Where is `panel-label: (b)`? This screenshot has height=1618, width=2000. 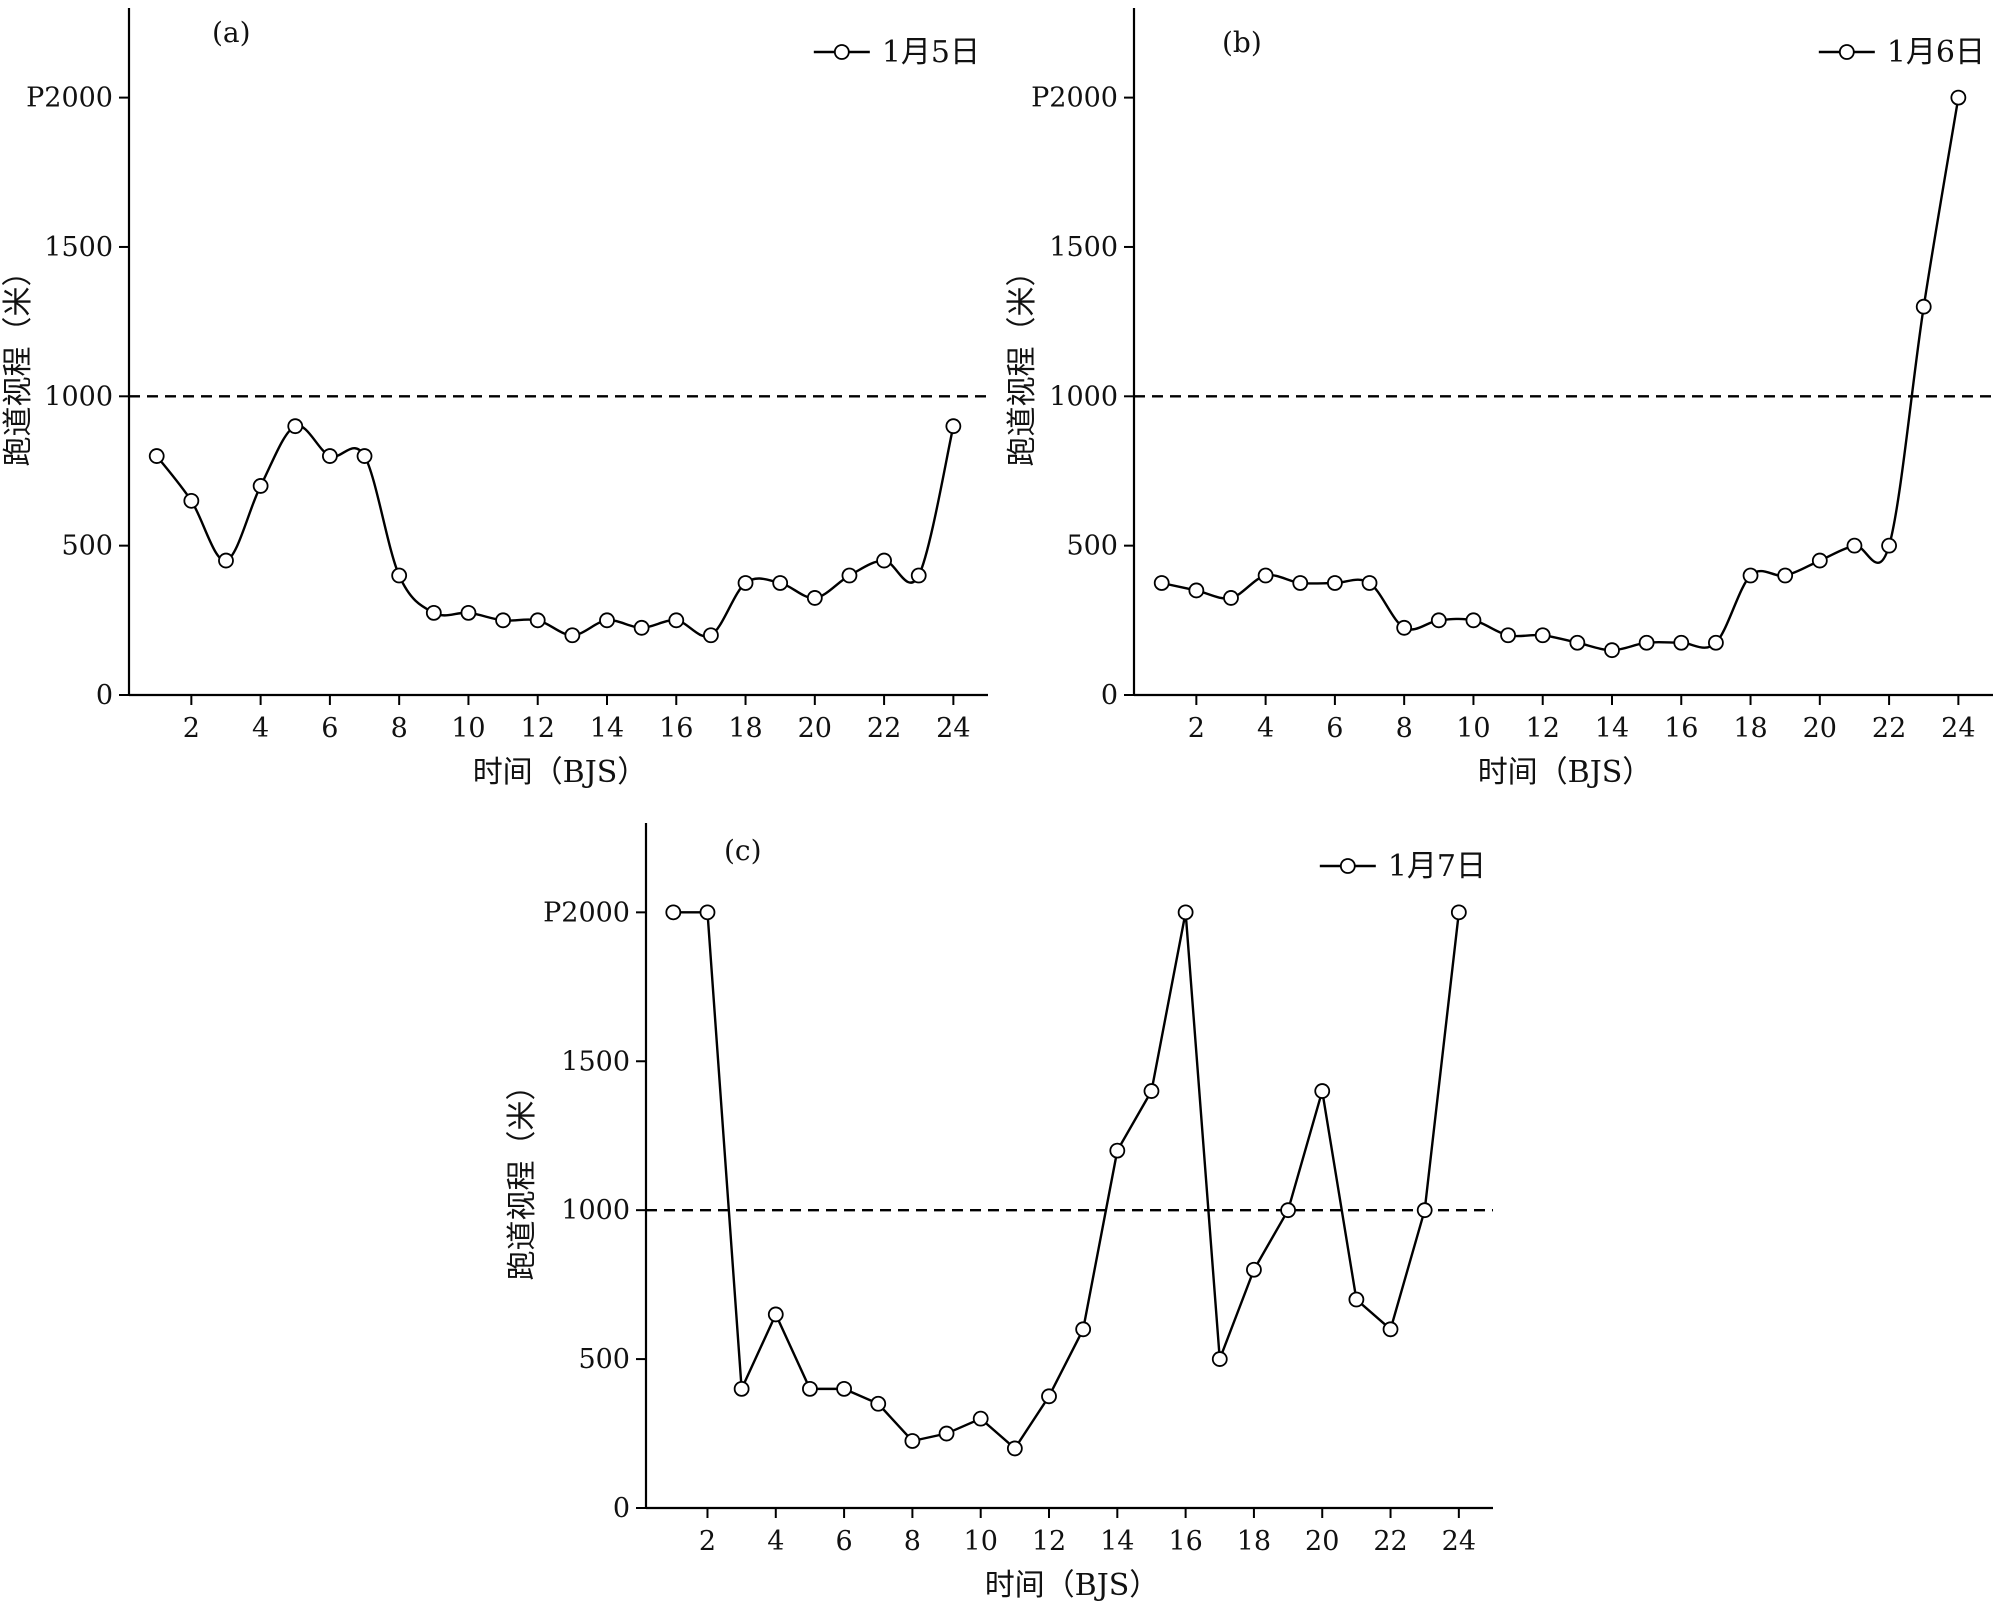 panel-label: (b) is located at coordinates (1242, 42).